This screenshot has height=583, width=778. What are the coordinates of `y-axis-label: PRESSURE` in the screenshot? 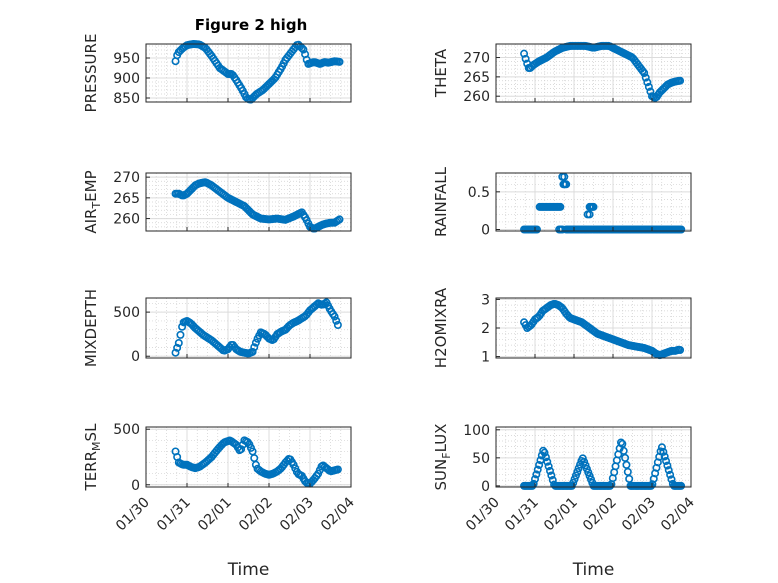 It's located at (91, 73).